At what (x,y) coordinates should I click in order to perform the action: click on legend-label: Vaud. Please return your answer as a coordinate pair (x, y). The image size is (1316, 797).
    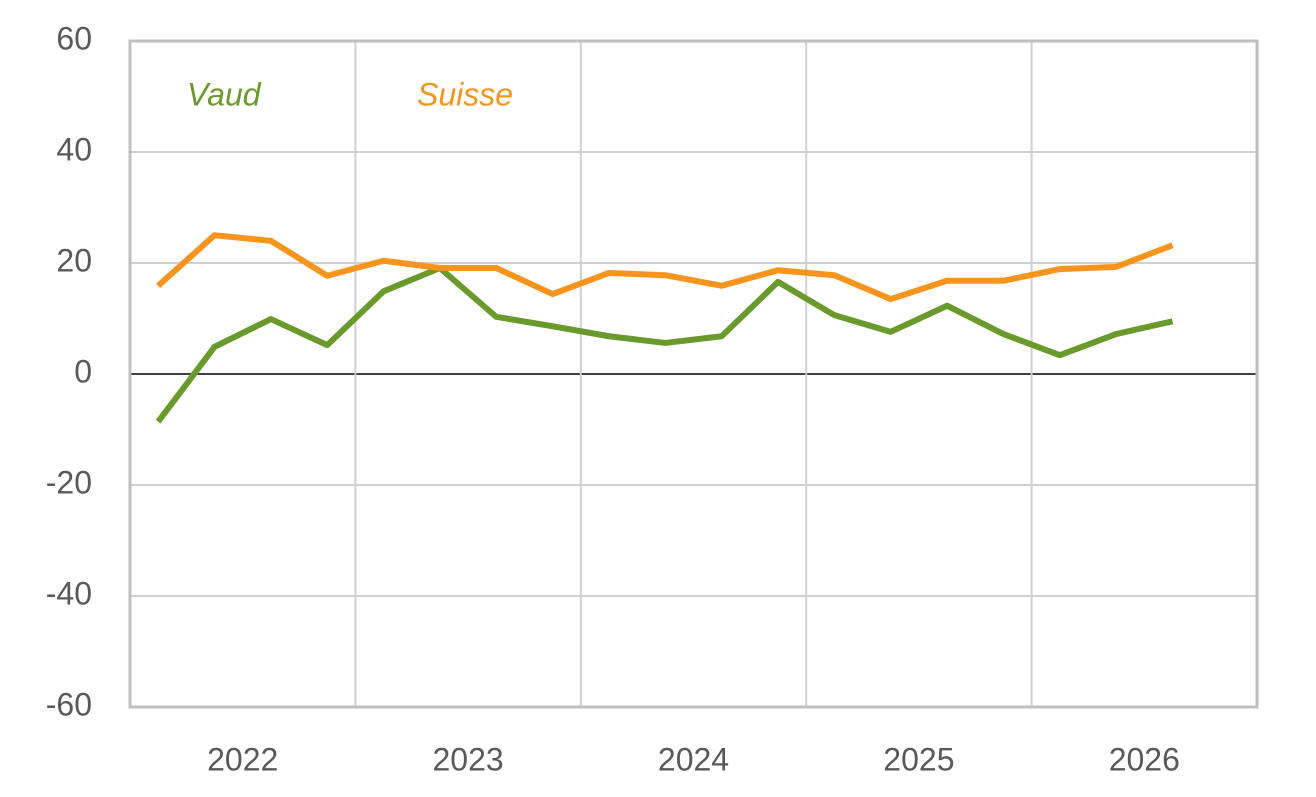
    Looking at the image, I should click on (224, 94).